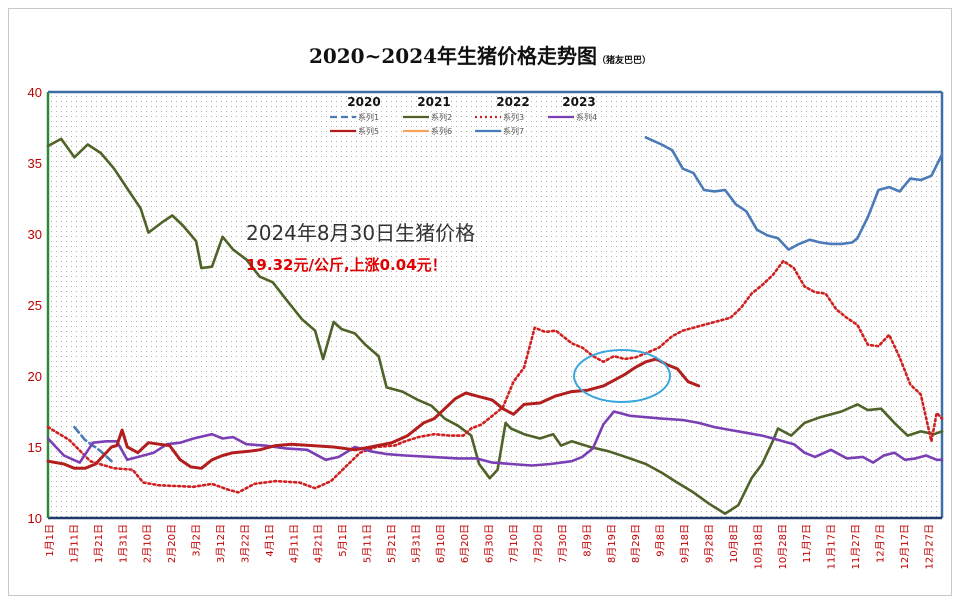  What do you see at coordinates (368, 131) in the screenshot?
I see `legend-label: 系列5` at bounding box center [368, 131].